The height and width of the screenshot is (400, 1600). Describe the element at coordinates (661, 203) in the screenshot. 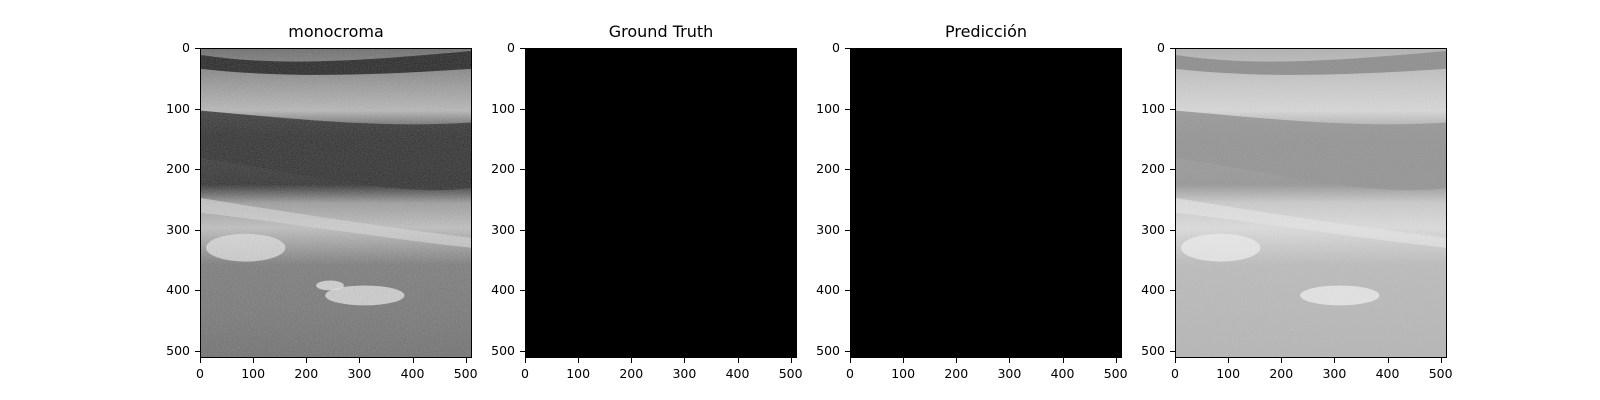

I see `ground-truth-mask` at that location.